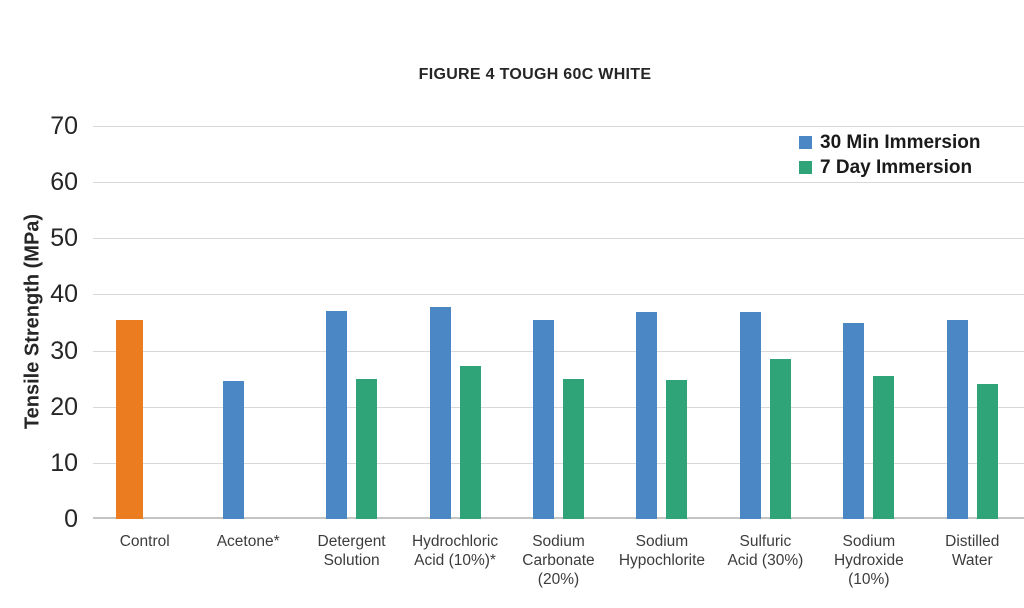 The height and width of the screenshot is (608, 1024). I want to click on x-label-cat7: Sodium Hydroxide (10%), so click(868, 560).